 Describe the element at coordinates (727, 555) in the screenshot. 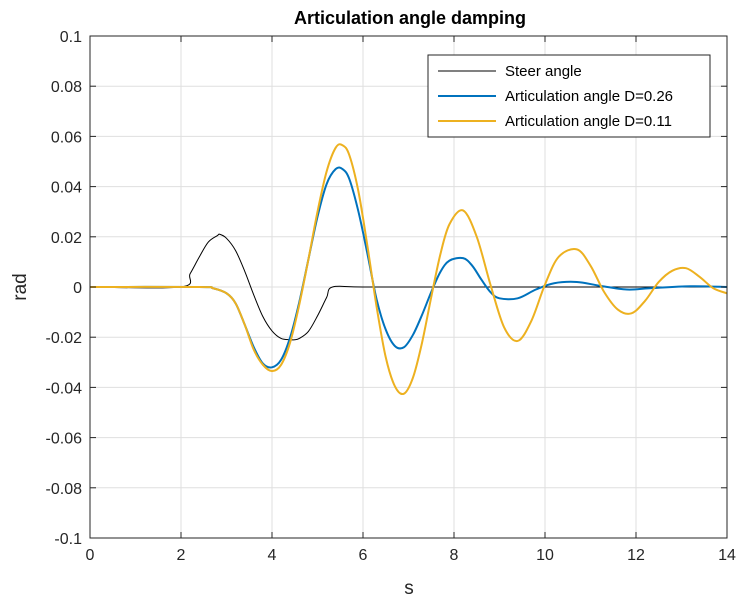

I see `x-tick-label: 14` at that location.